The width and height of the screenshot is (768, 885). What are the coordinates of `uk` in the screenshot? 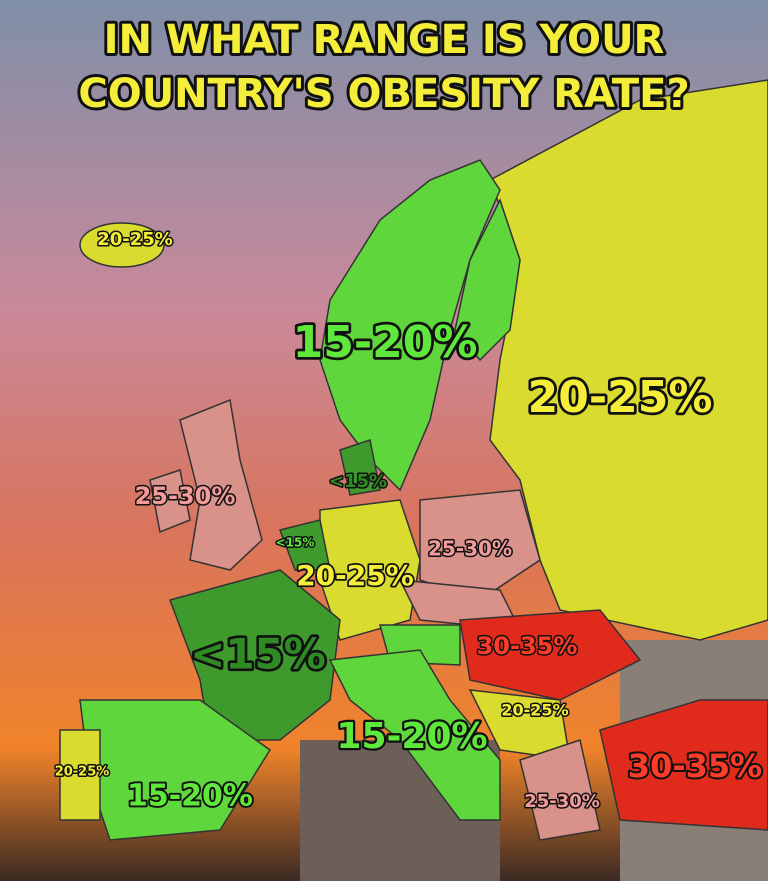 It's located at (221, 484).